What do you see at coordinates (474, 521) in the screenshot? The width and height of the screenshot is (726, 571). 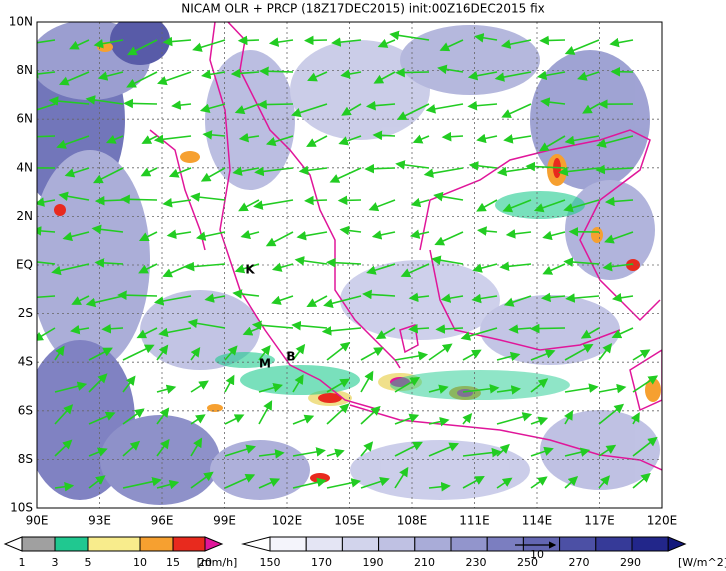 I see `lon-label: 111E` at bounding box center [474, 521].